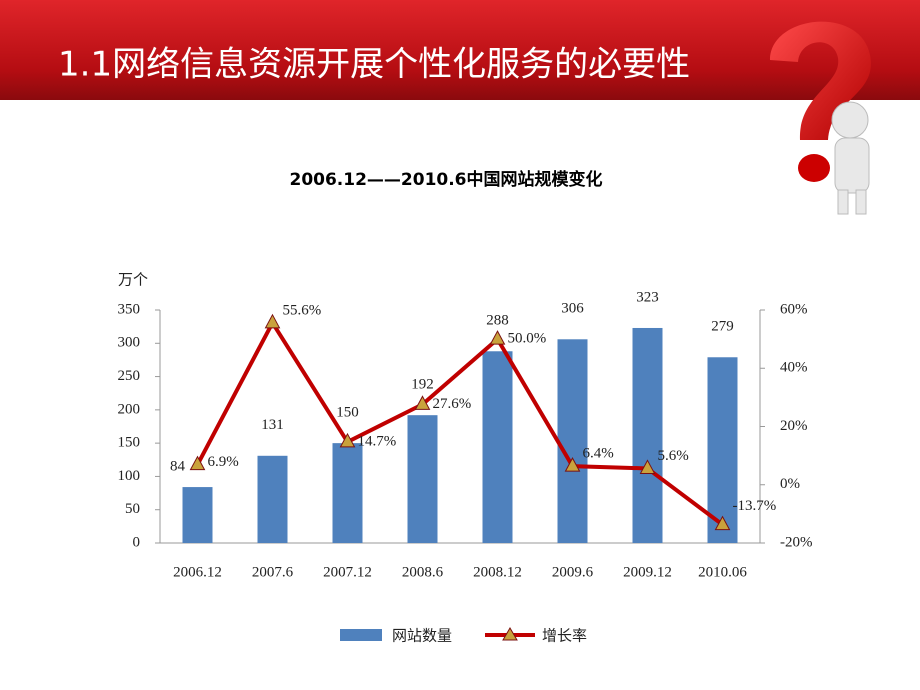  I want to click on bar-value-label: 288, so click(497, 321).